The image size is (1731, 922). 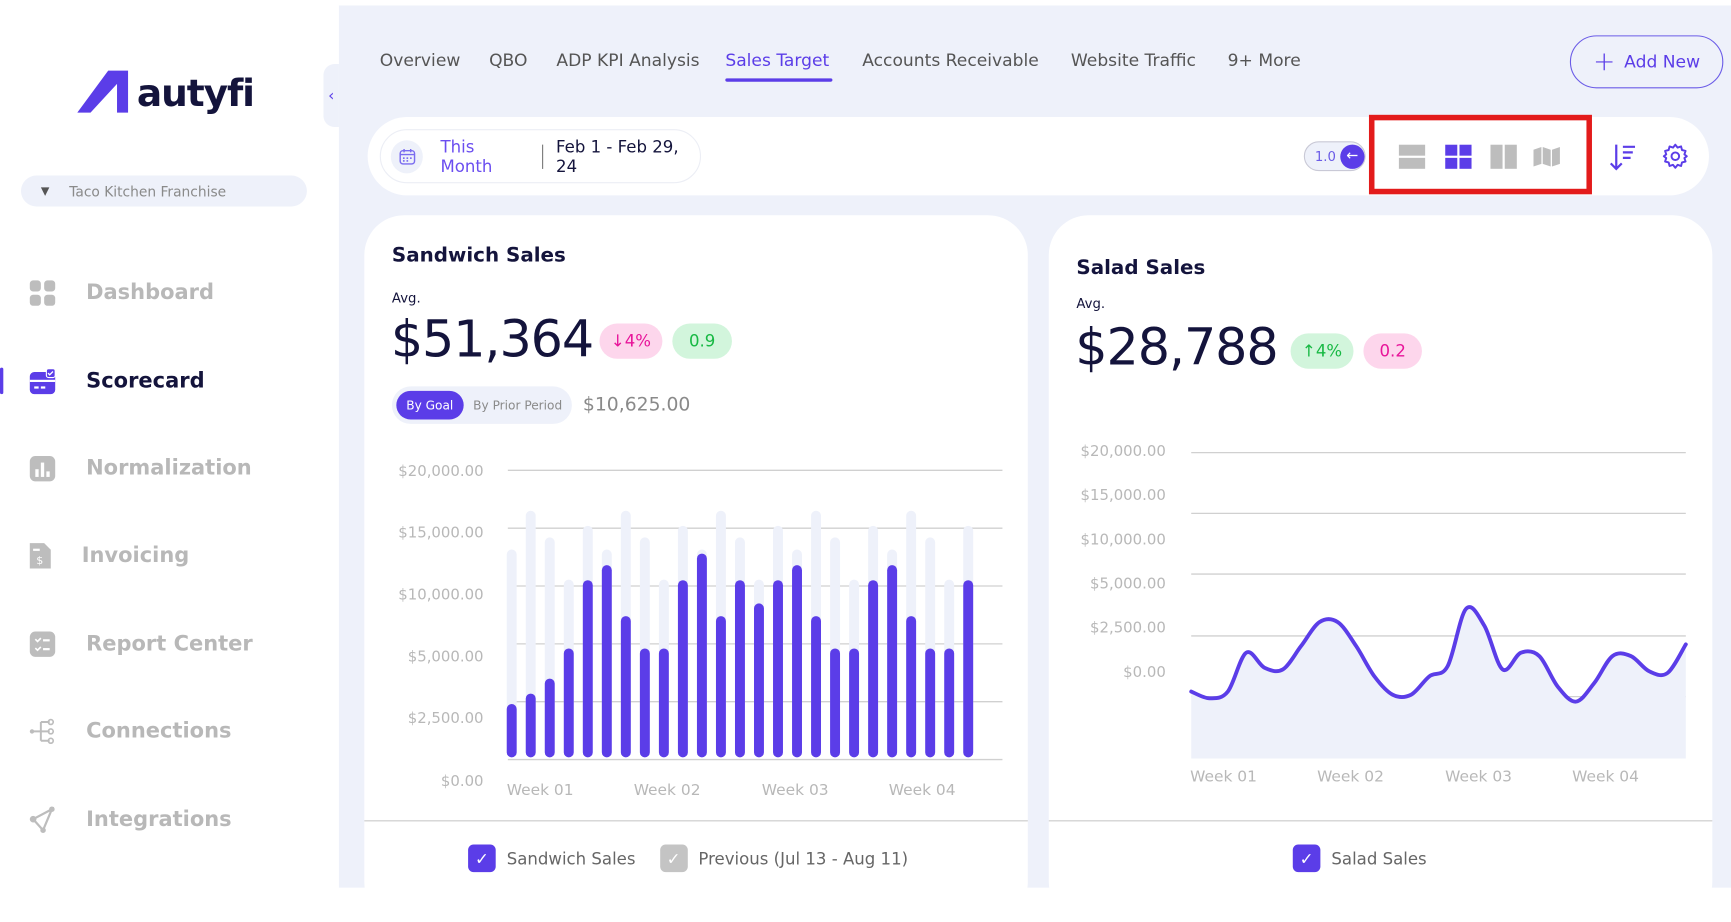 What do you see at coordinates (1123, 539) in the screenshot?
I see `y-tick-label: $10,000.00` at bounding box center [1123, 539].